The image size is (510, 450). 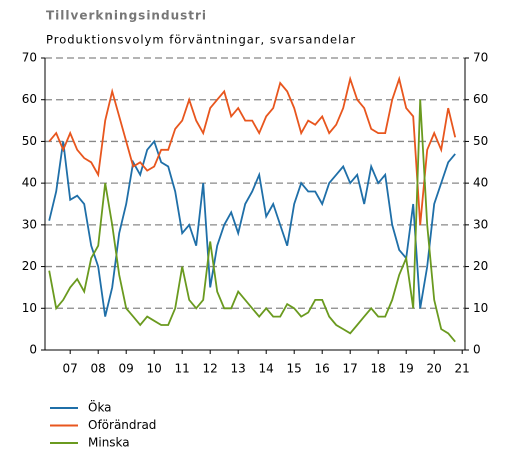 I want to click on chart-title: Tillverkningsindustri, so click(x=126, y=16).